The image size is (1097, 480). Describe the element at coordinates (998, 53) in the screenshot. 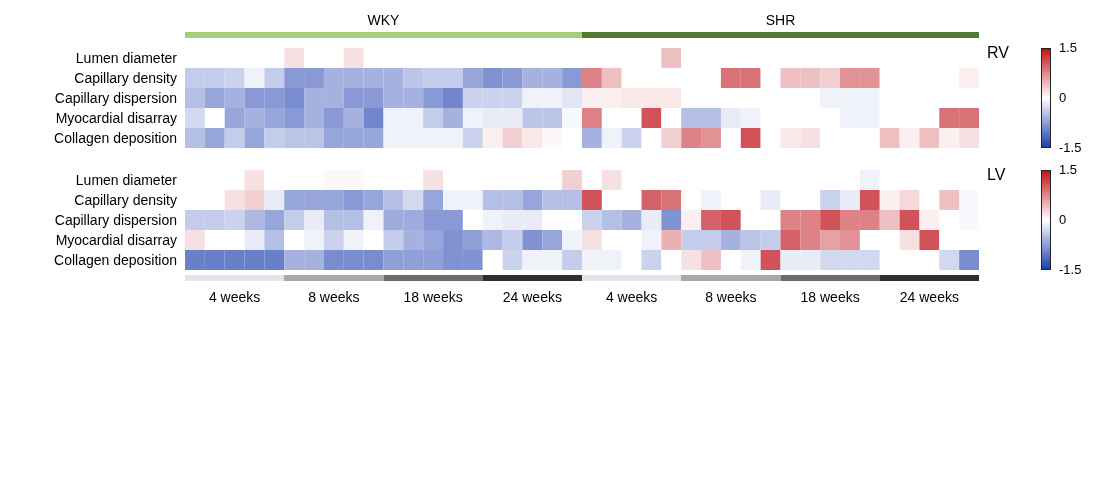

I see `text: RV` at that location.